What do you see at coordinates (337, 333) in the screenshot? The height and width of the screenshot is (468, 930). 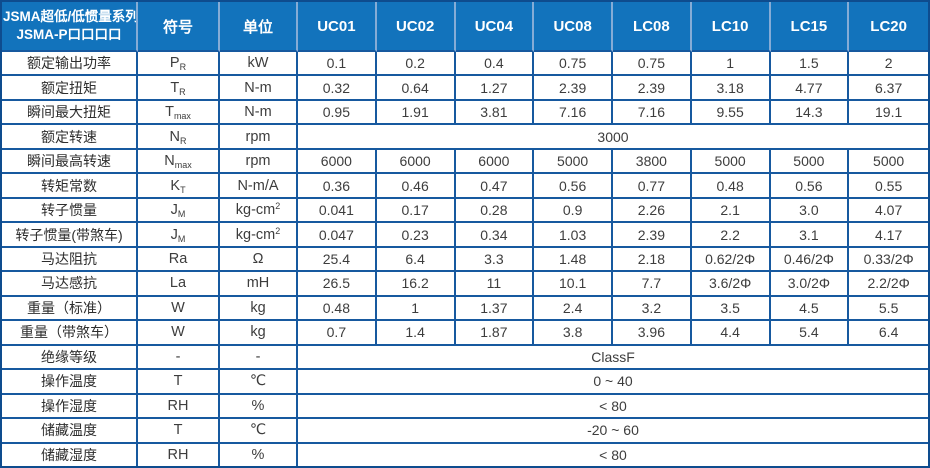 I see `value-cell: 0.7` at bounding box center [337, 333].